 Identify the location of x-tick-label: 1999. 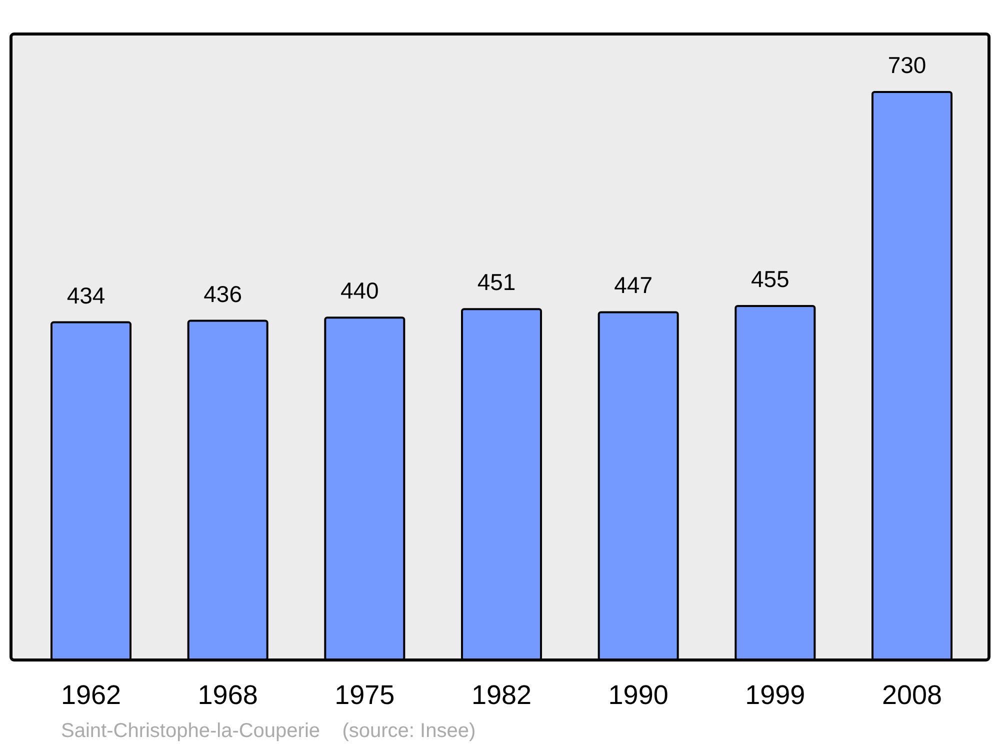
(775, 695).